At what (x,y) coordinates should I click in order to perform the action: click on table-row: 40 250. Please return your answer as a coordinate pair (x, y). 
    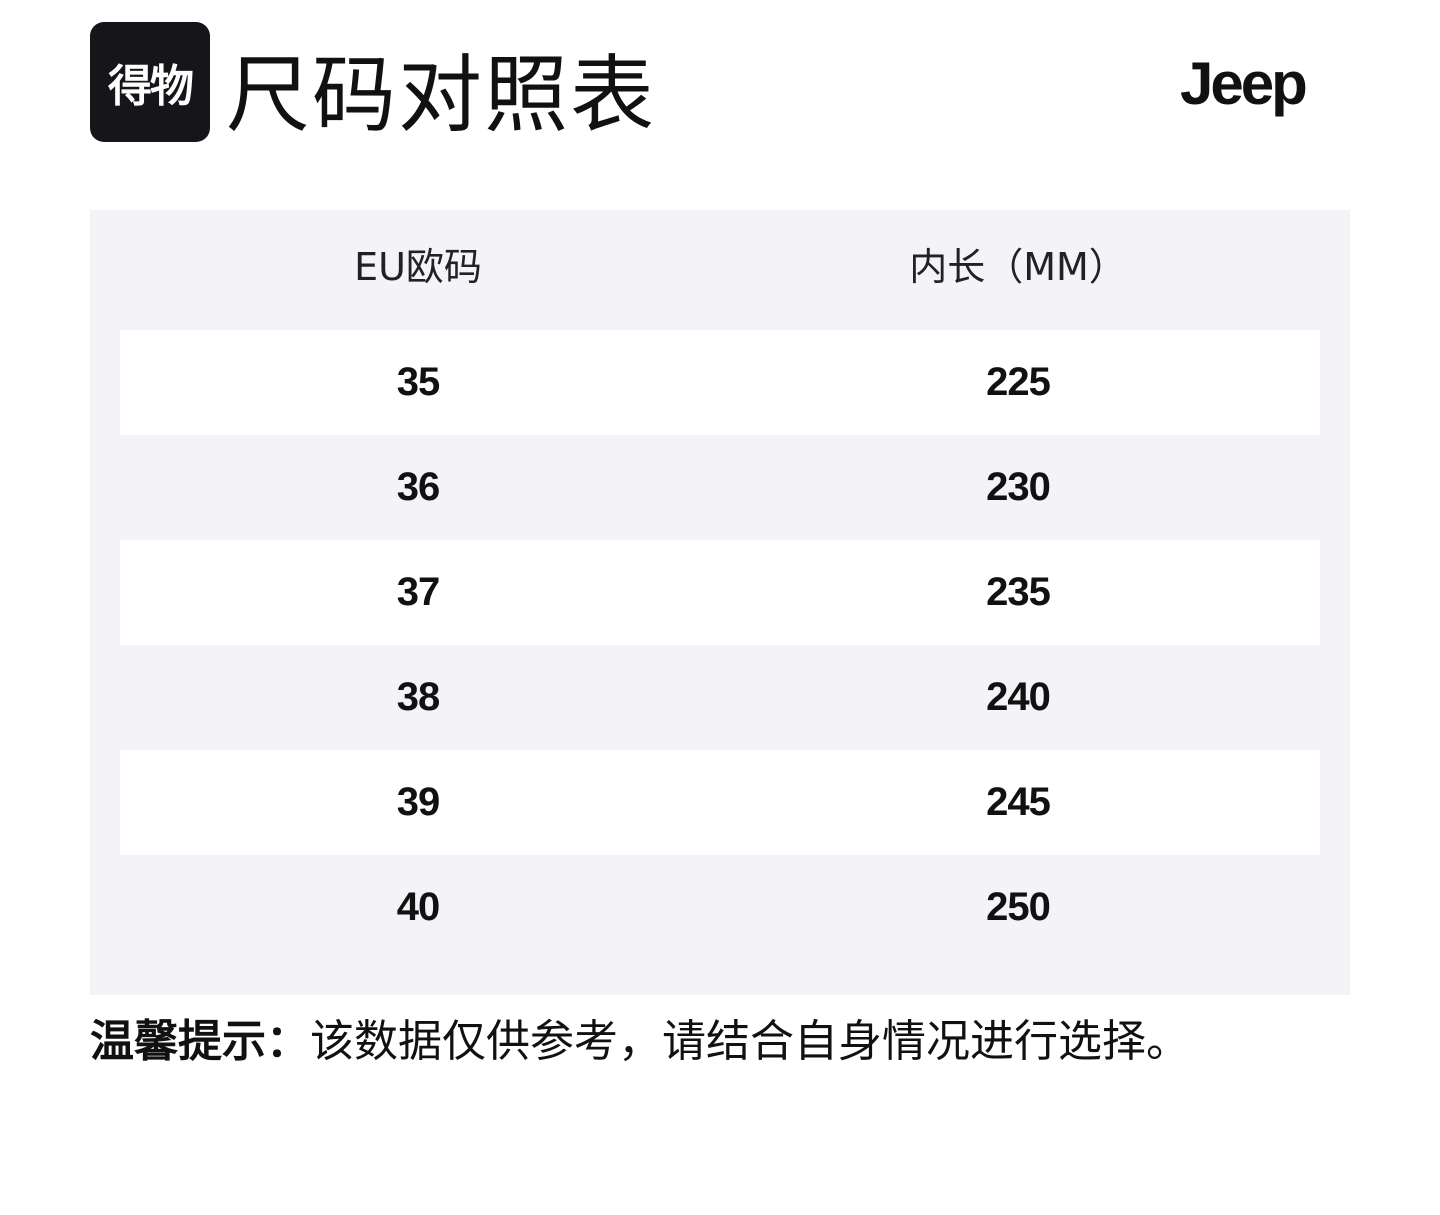
    Looking at the image, I should click on (720, 907).